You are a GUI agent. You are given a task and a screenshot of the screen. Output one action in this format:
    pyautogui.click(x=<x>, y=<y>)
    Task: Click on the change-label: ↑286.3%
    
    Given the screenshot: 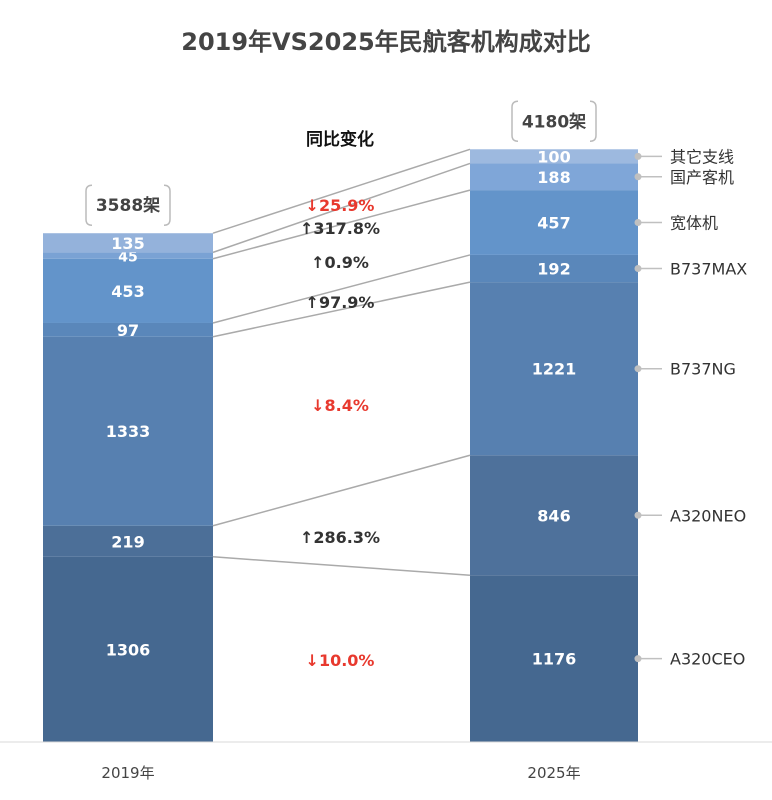 What is the action you would take?
    pyautogui.click(x=340, y=537)
    